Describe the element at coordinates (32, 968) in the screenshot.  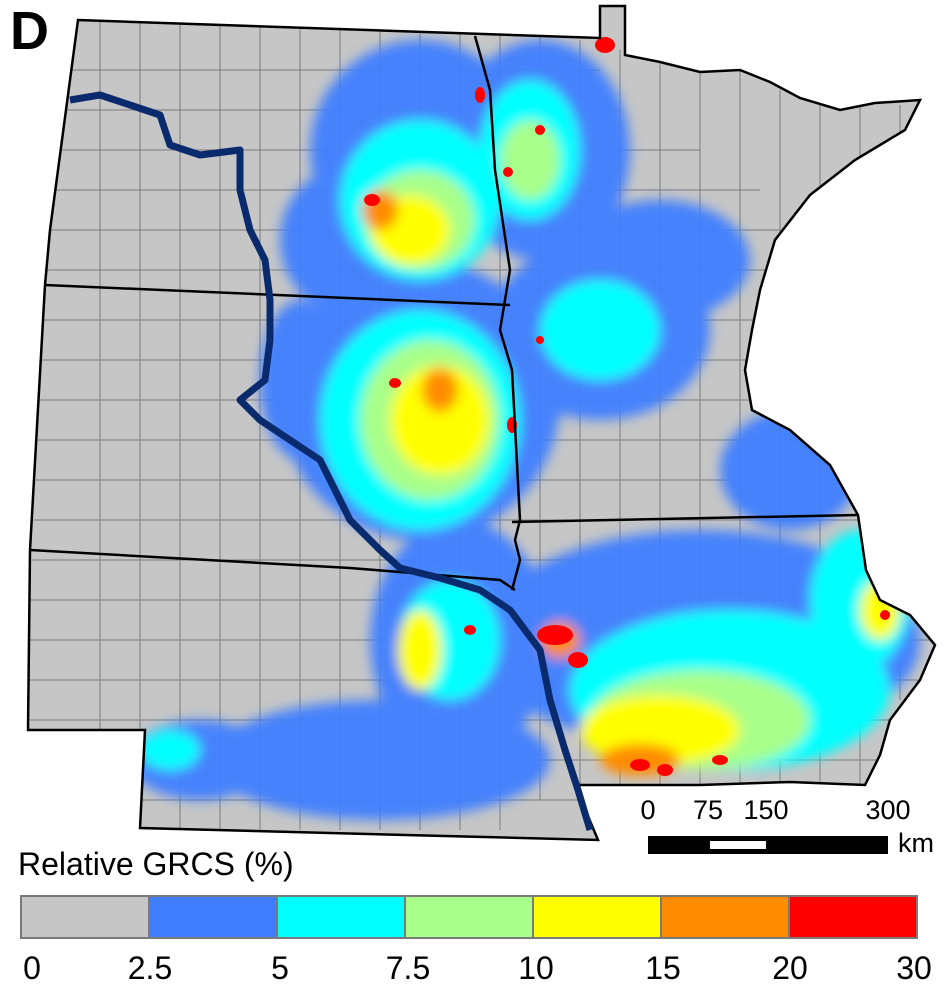
I see `legend-tick-0: 0` at that location.